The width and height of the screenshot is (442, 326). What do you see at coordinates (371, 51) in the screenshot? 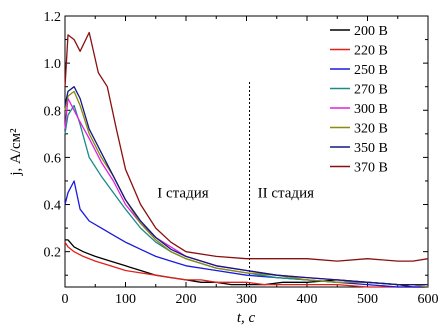
I see `legend-label-2: 220 В` at bounding box center [371, 51].